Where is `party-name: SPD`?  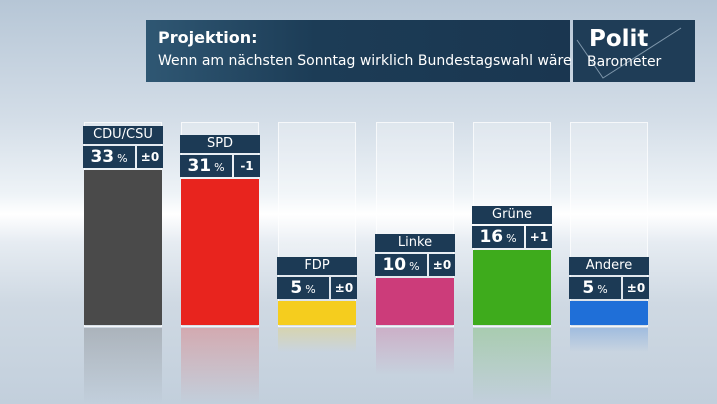
party-name: SPD is located at coordinates (220, 144).